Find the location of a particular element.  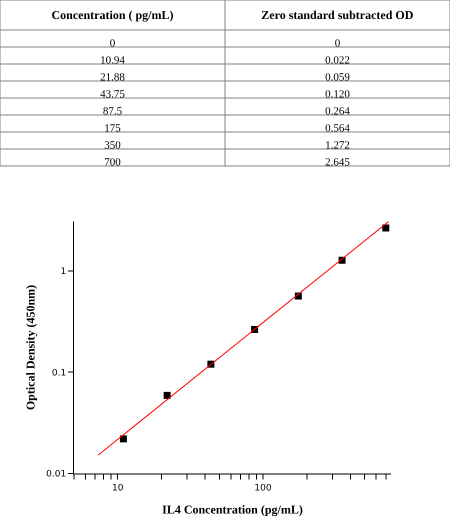

x-axis-title: IL4 Concentration (pg/mL) is located at coordinates (232, 509).